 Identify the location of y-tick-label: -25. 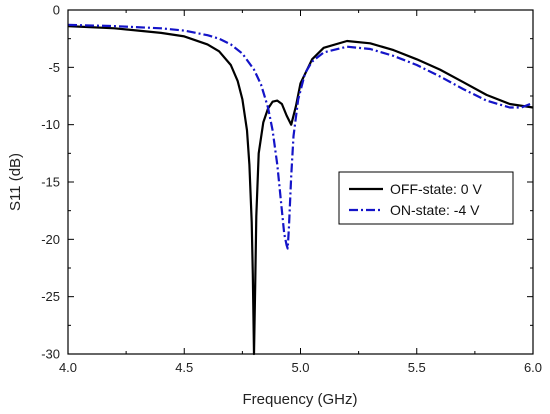
(50, 296).